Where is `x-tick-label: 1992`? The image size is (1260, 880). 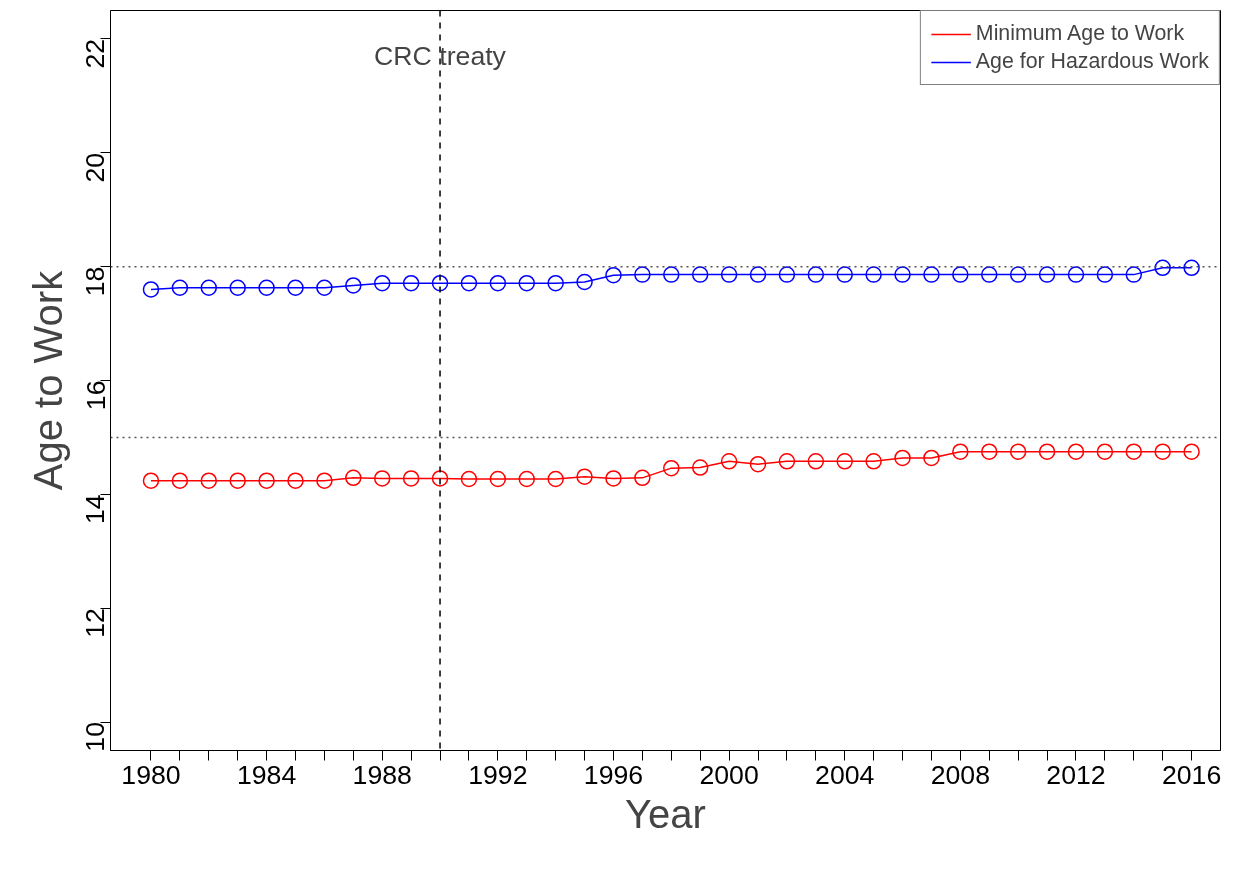
x-tick-label: 1992 is located at coordinates (498, 774).